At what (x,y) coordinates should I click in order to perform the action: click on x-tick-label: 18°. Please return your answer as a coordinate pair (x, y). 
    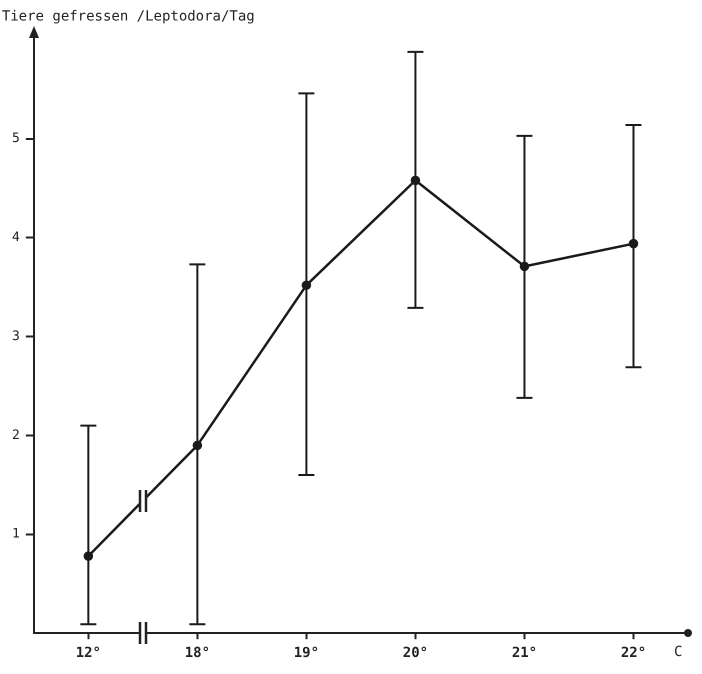
    Looking at the image, I should click on (197, 653).